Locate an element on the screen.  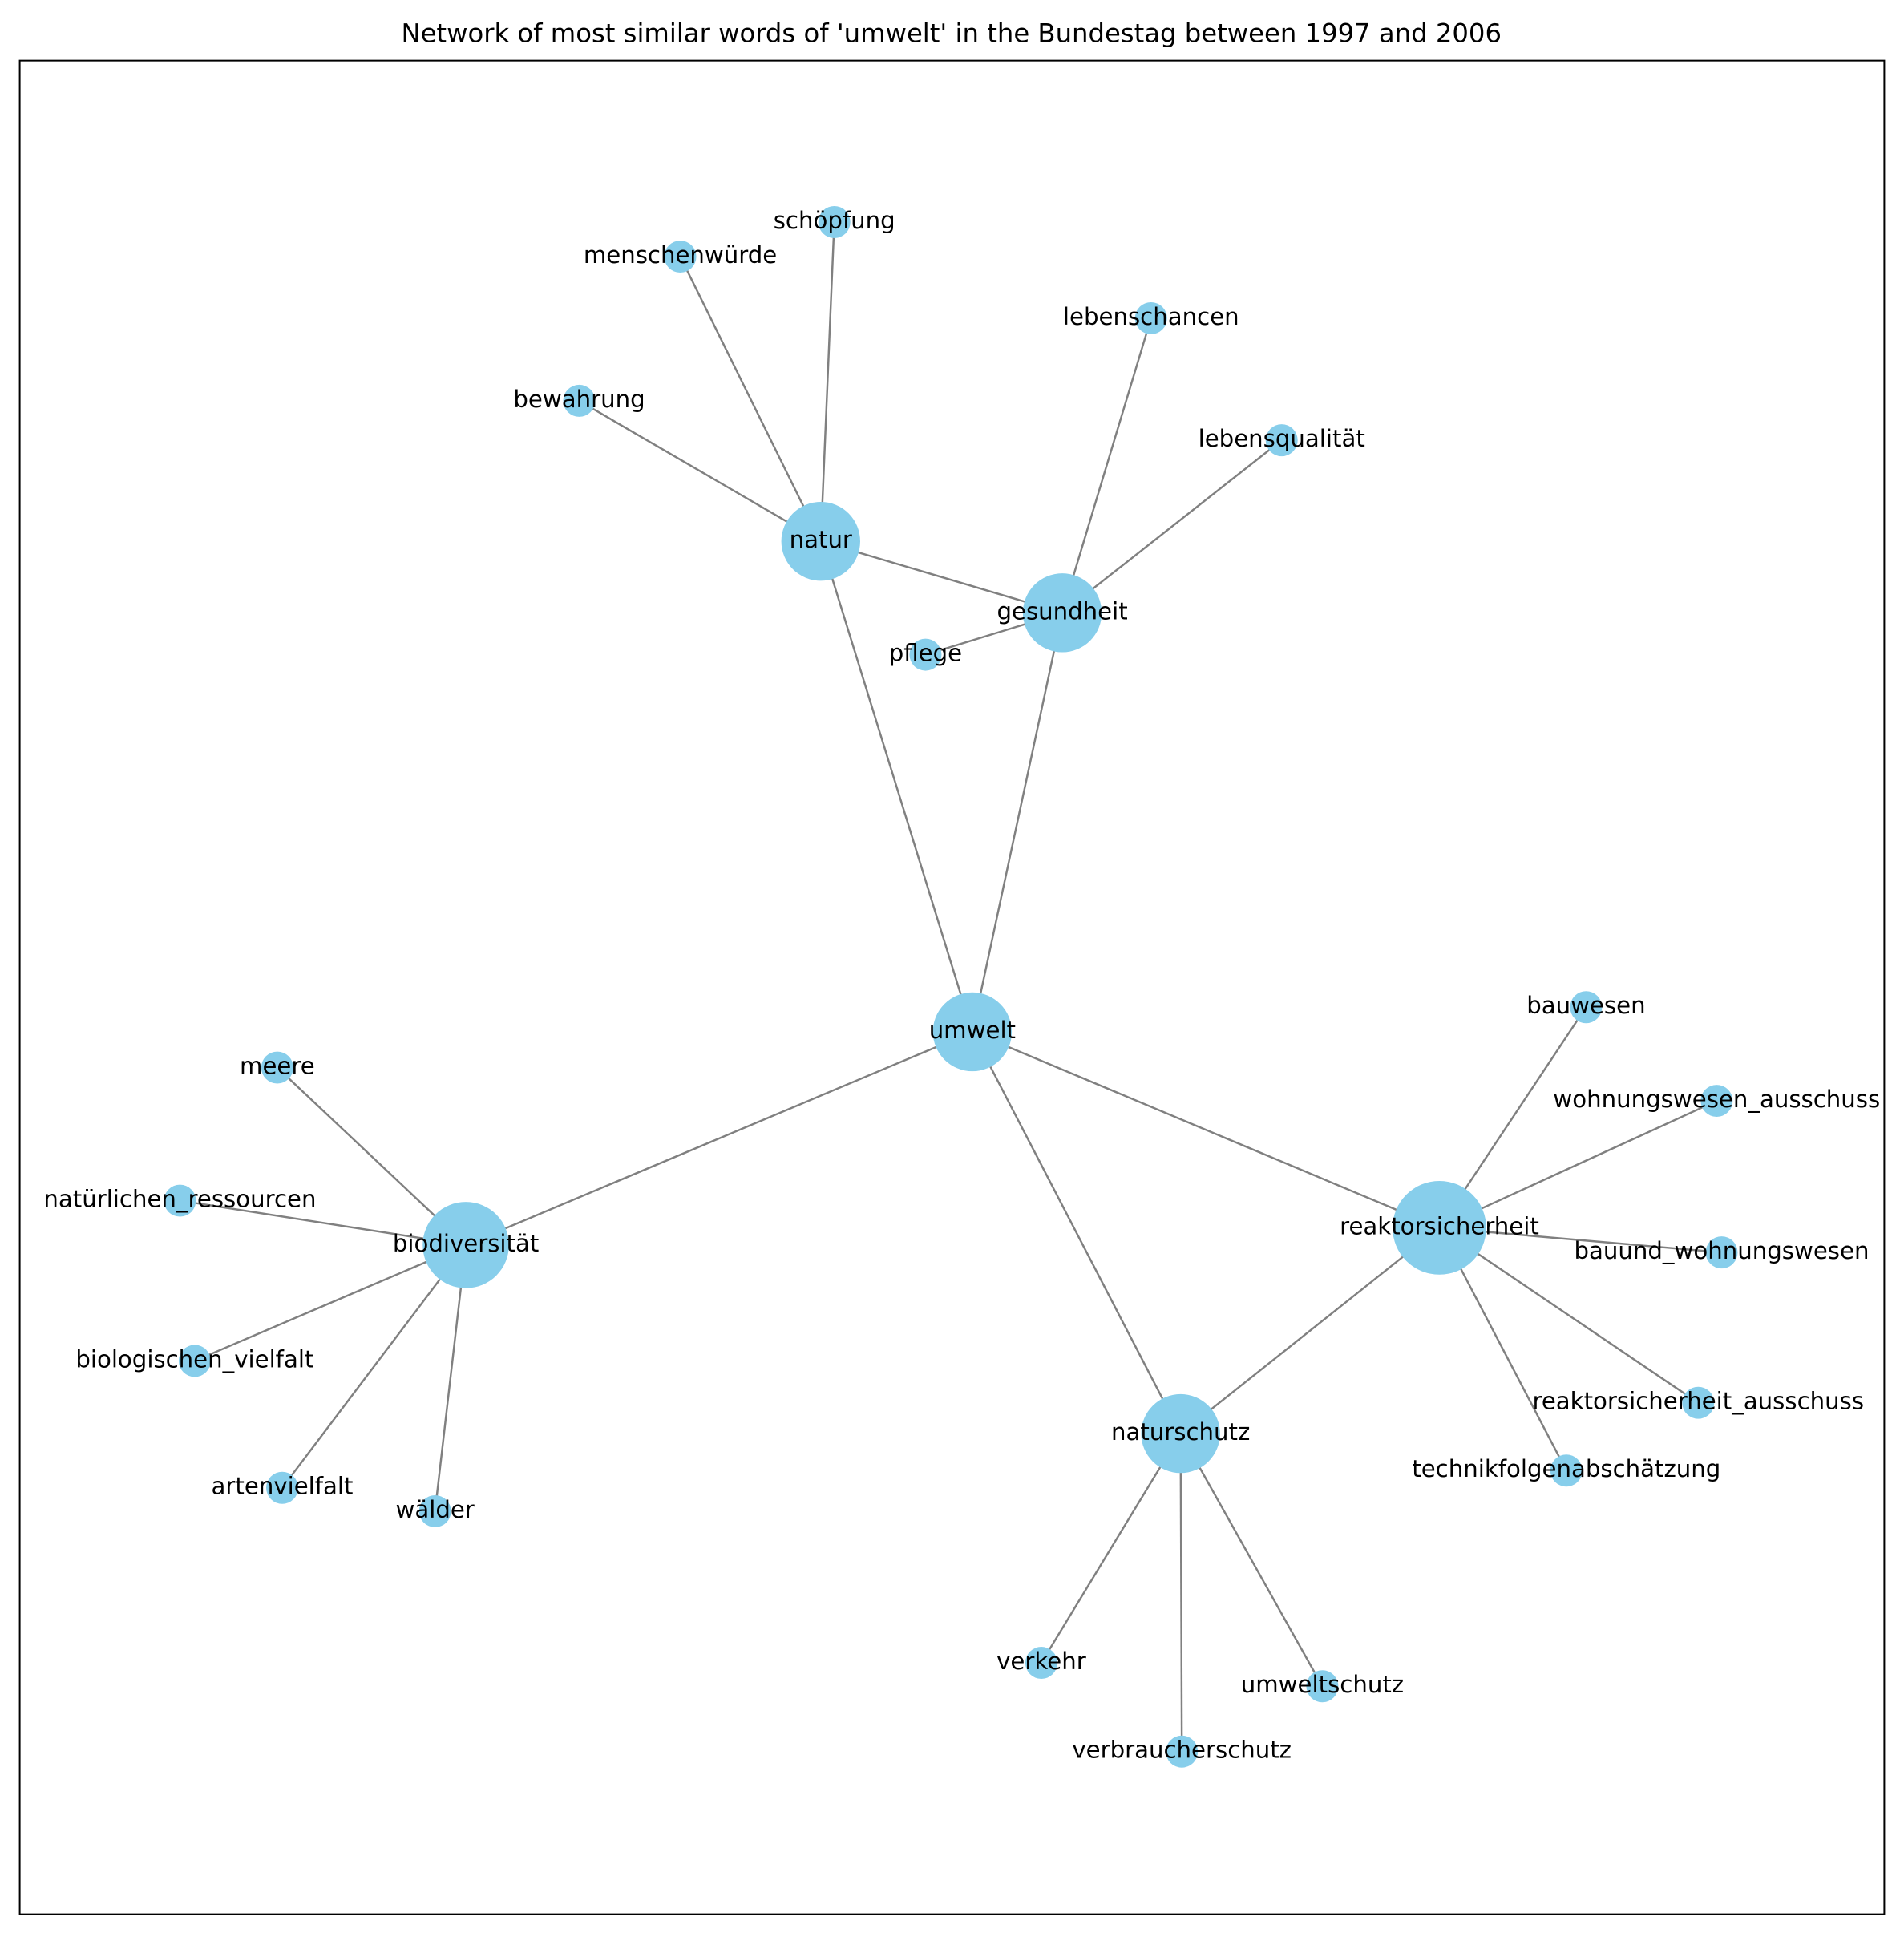
node-label: bauwesen is located at coordinates (1585, 1006).